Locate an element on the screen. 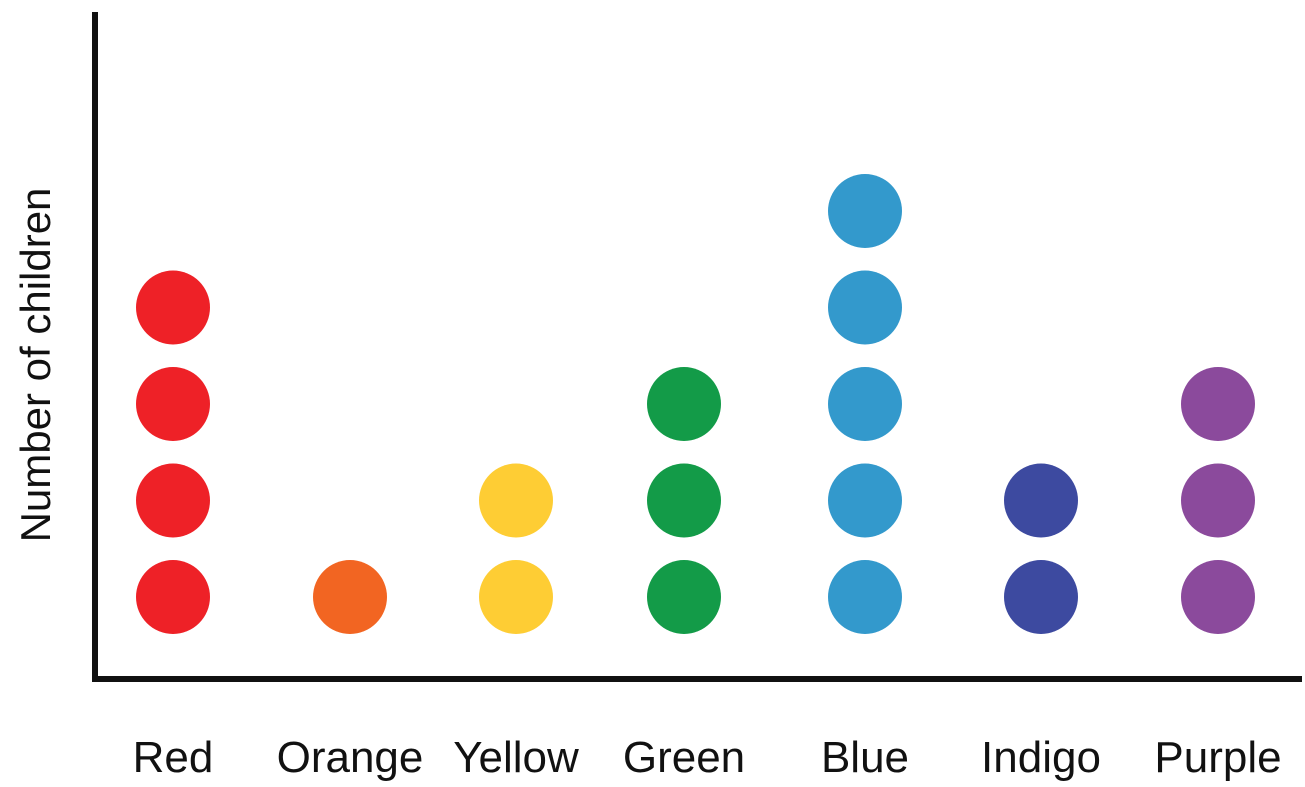 This screenshot has height=787, width=1305. x-tick-label-orange: Orange is located at coordinates (350, 757).